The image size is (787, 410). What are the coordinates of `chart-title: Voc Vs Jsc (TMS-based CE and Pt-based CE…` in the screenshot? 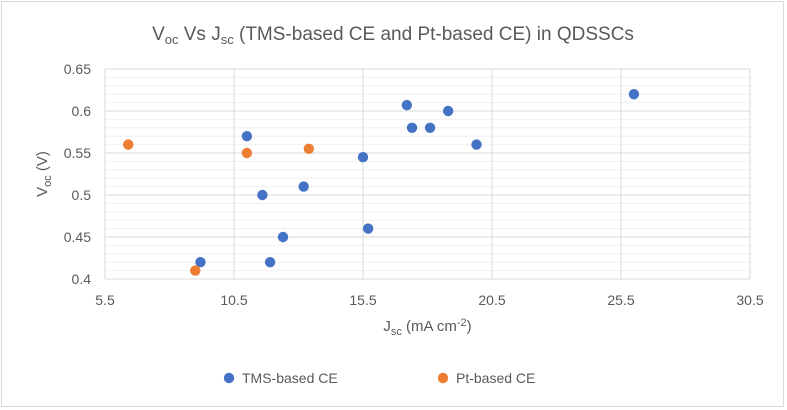 It's located at (393, 35).